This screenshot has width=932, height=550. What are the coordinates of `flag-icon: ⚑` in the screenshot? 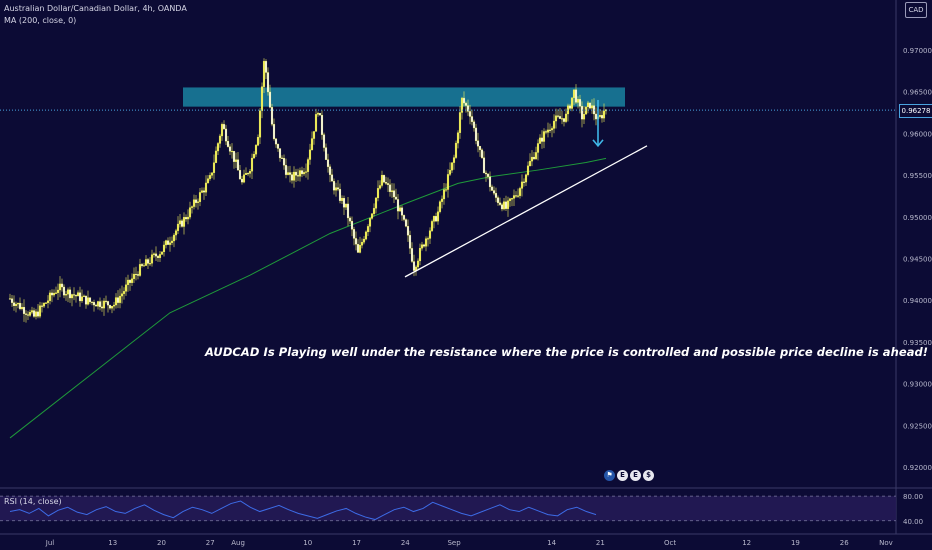 It's located at (609, 475).